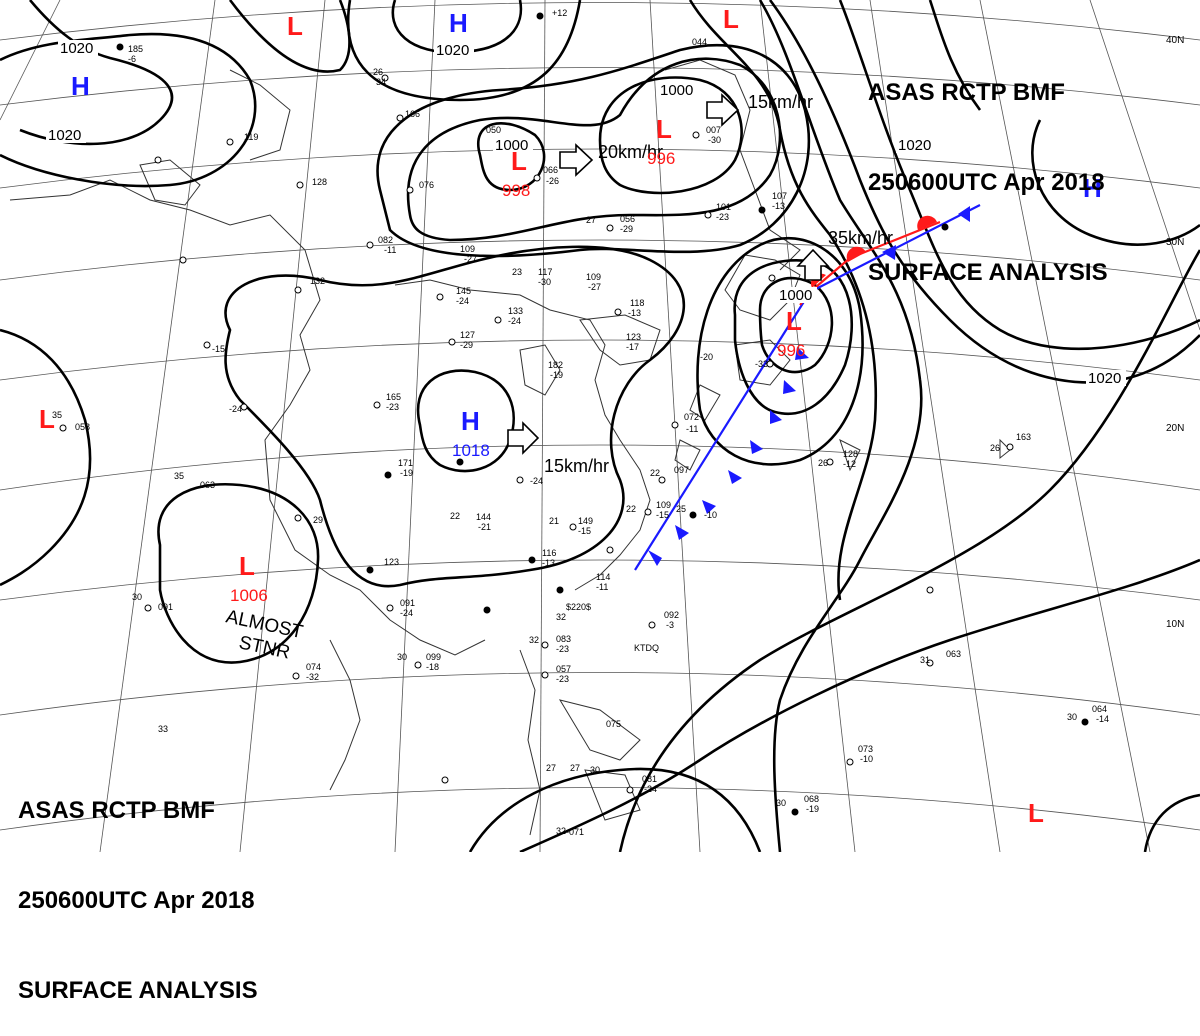  What do you see at coordinates (575, 768) in the screenshot?
I see `station-value: 27` at bounding box center [575, 768].